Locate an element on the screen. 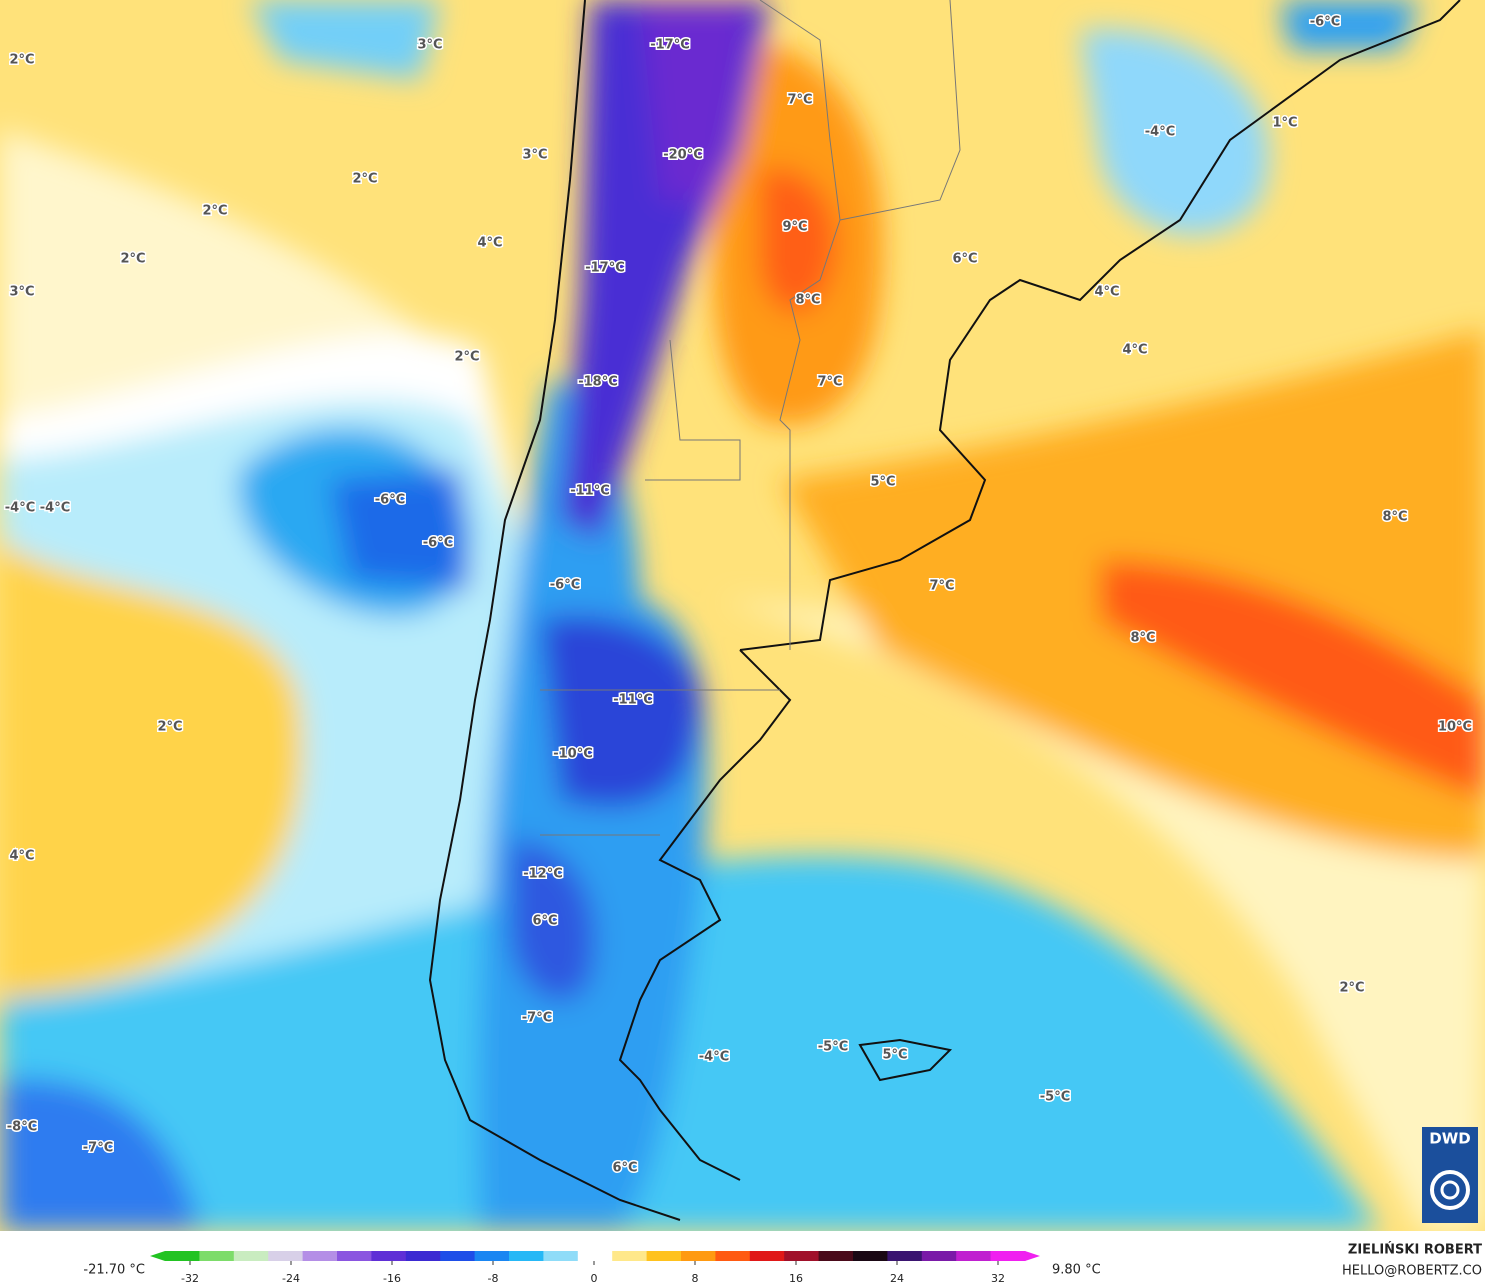  dwd-logo: DWD is located at coordinates (1450, 1175).